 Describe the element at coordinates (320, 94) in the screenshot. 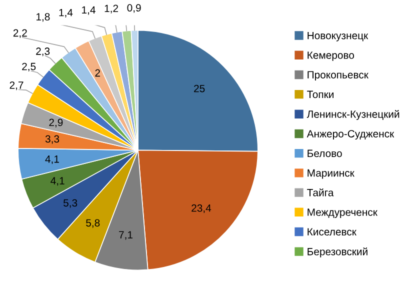

I see `legend-label: Топки` at that location.